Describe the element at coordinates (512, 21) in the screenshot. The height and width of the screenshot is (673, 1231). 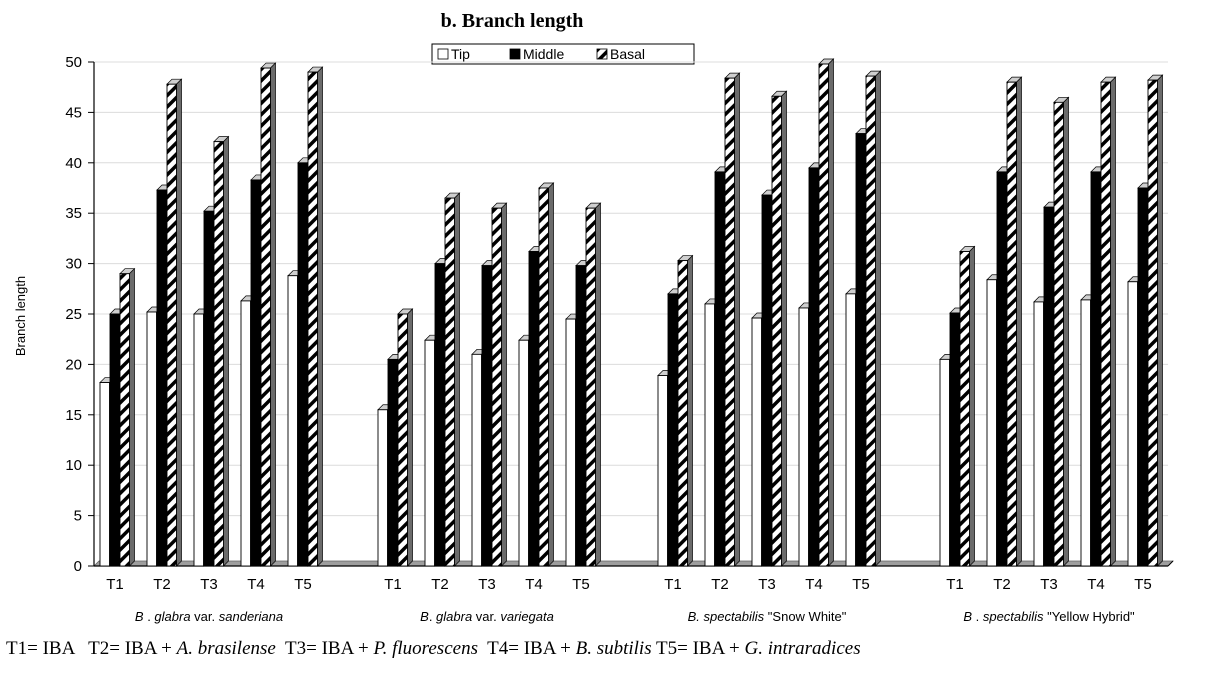
I see `chart-title: b. Branch length` at that location.